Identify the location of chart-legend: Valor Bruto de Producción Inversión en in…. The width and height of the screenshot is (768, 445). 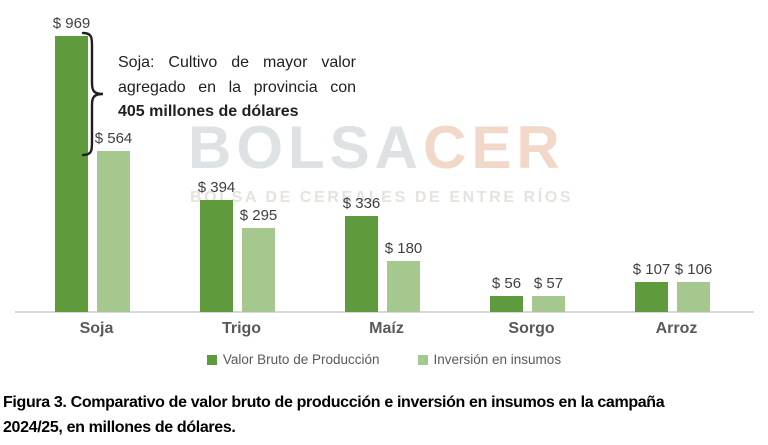
(384, 359).